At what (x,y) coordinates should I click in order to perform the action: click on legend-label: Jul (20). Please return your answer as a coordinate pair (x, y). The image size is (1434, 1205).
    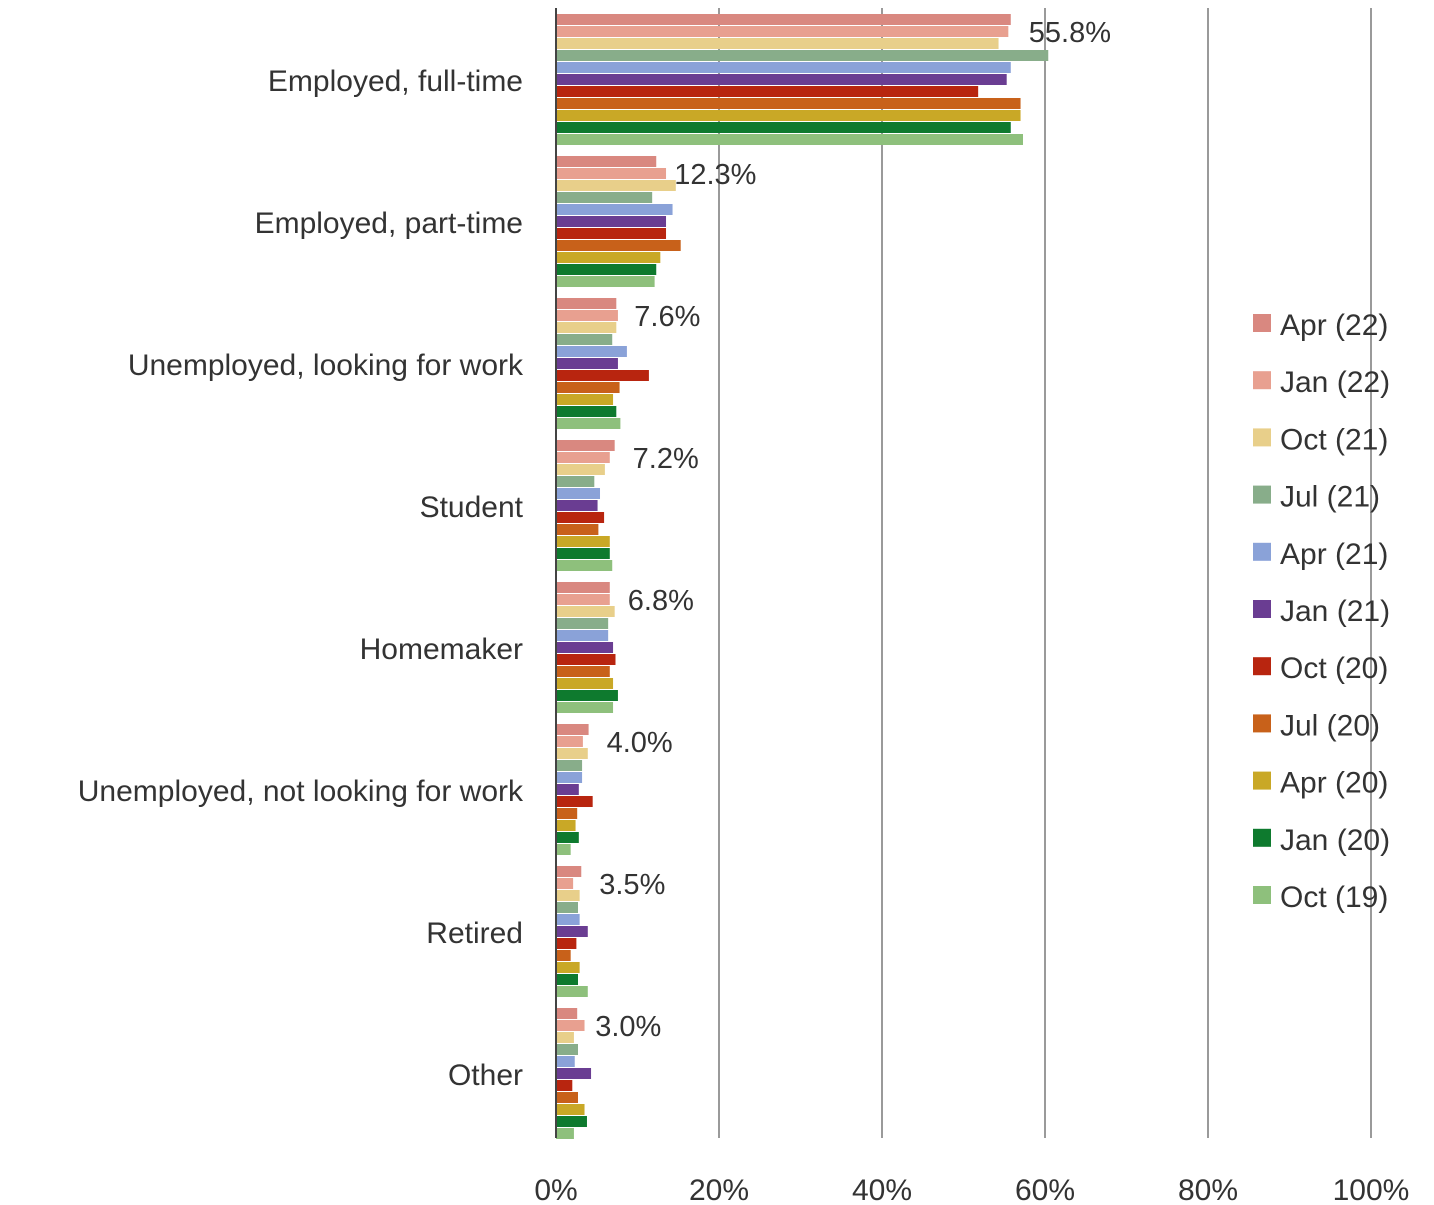
    Looking at the image, I should click on (1330, 725).